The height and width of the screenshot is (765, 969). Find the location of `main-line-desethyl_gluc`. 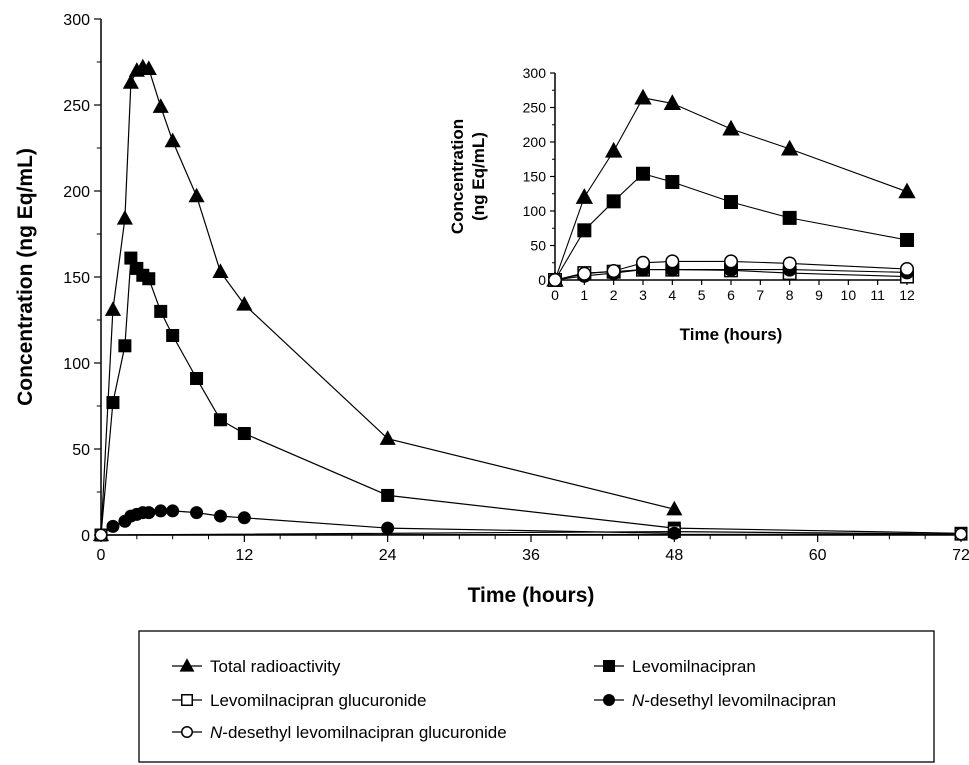

main-line-desethyl_gluc is located at coordinates (531, 534).